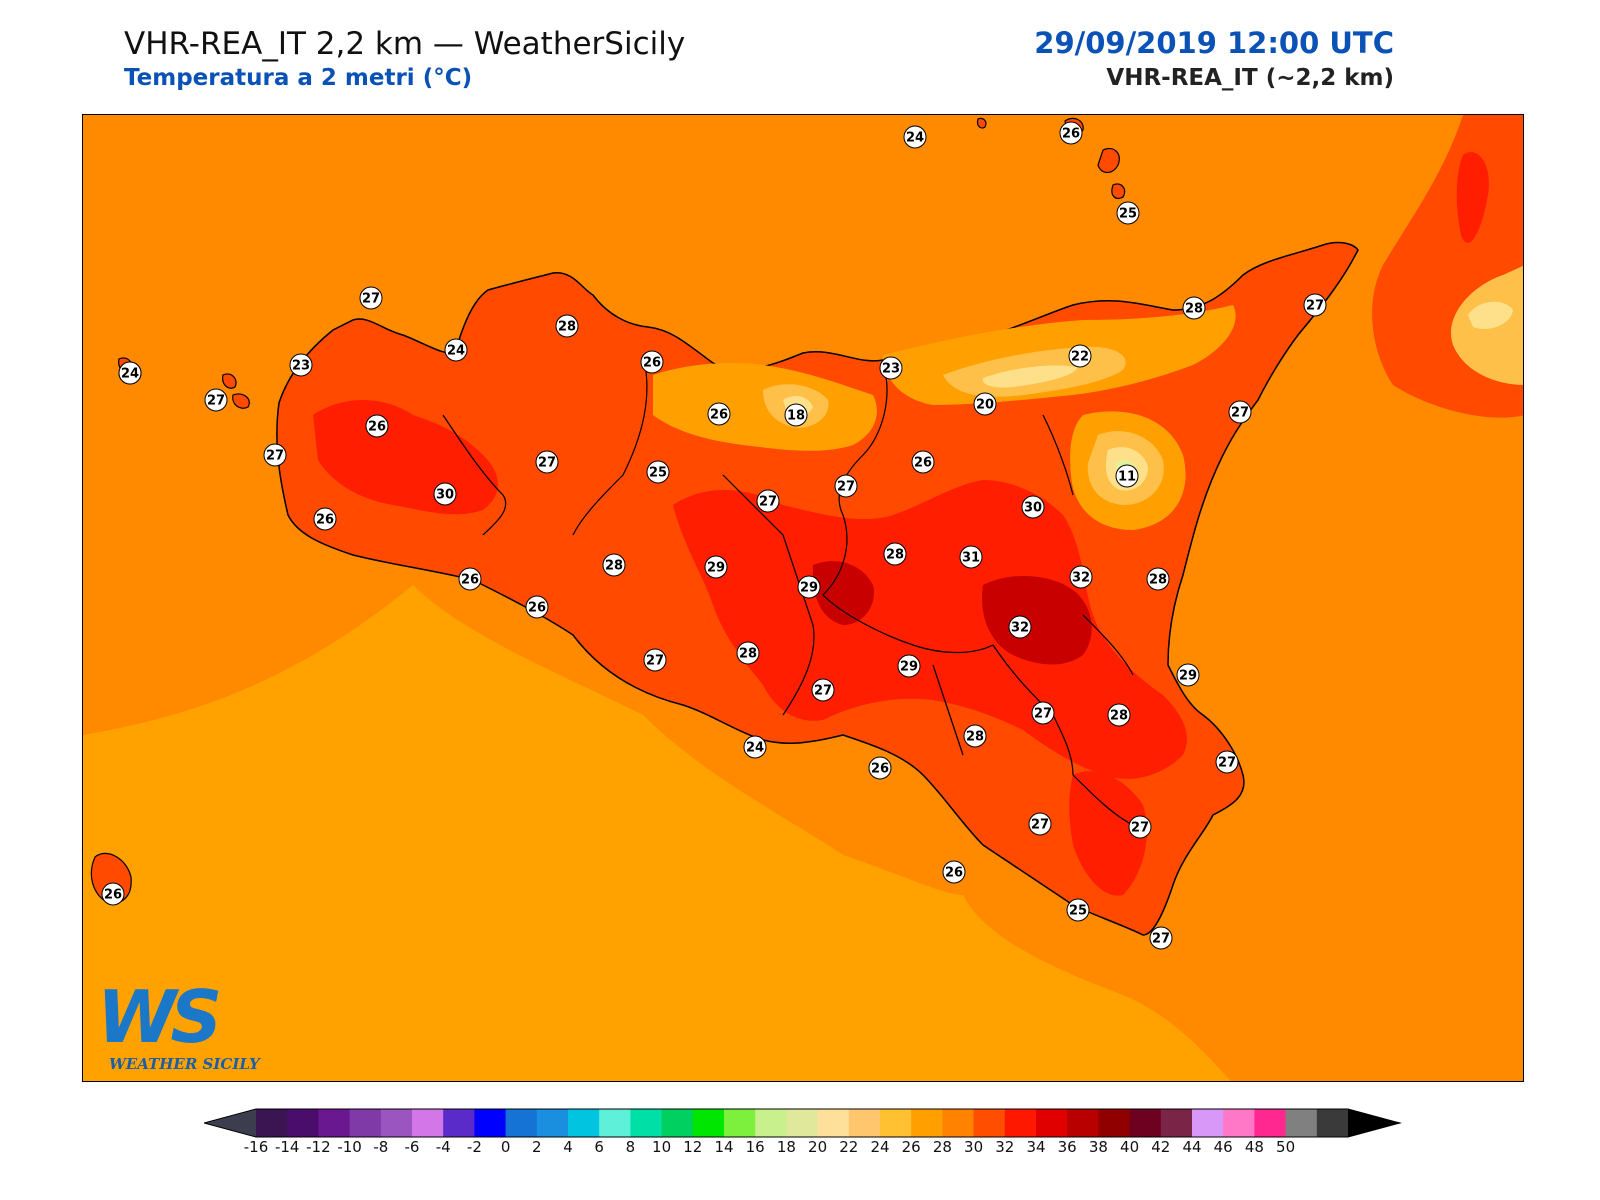 The width and height of the screenshot is (1600, 1200). What do you see at coordinates (1286, 1147) in the screenshot?
I see `colorbar-tick-label: 50` at bounding box center [1286, 1147].